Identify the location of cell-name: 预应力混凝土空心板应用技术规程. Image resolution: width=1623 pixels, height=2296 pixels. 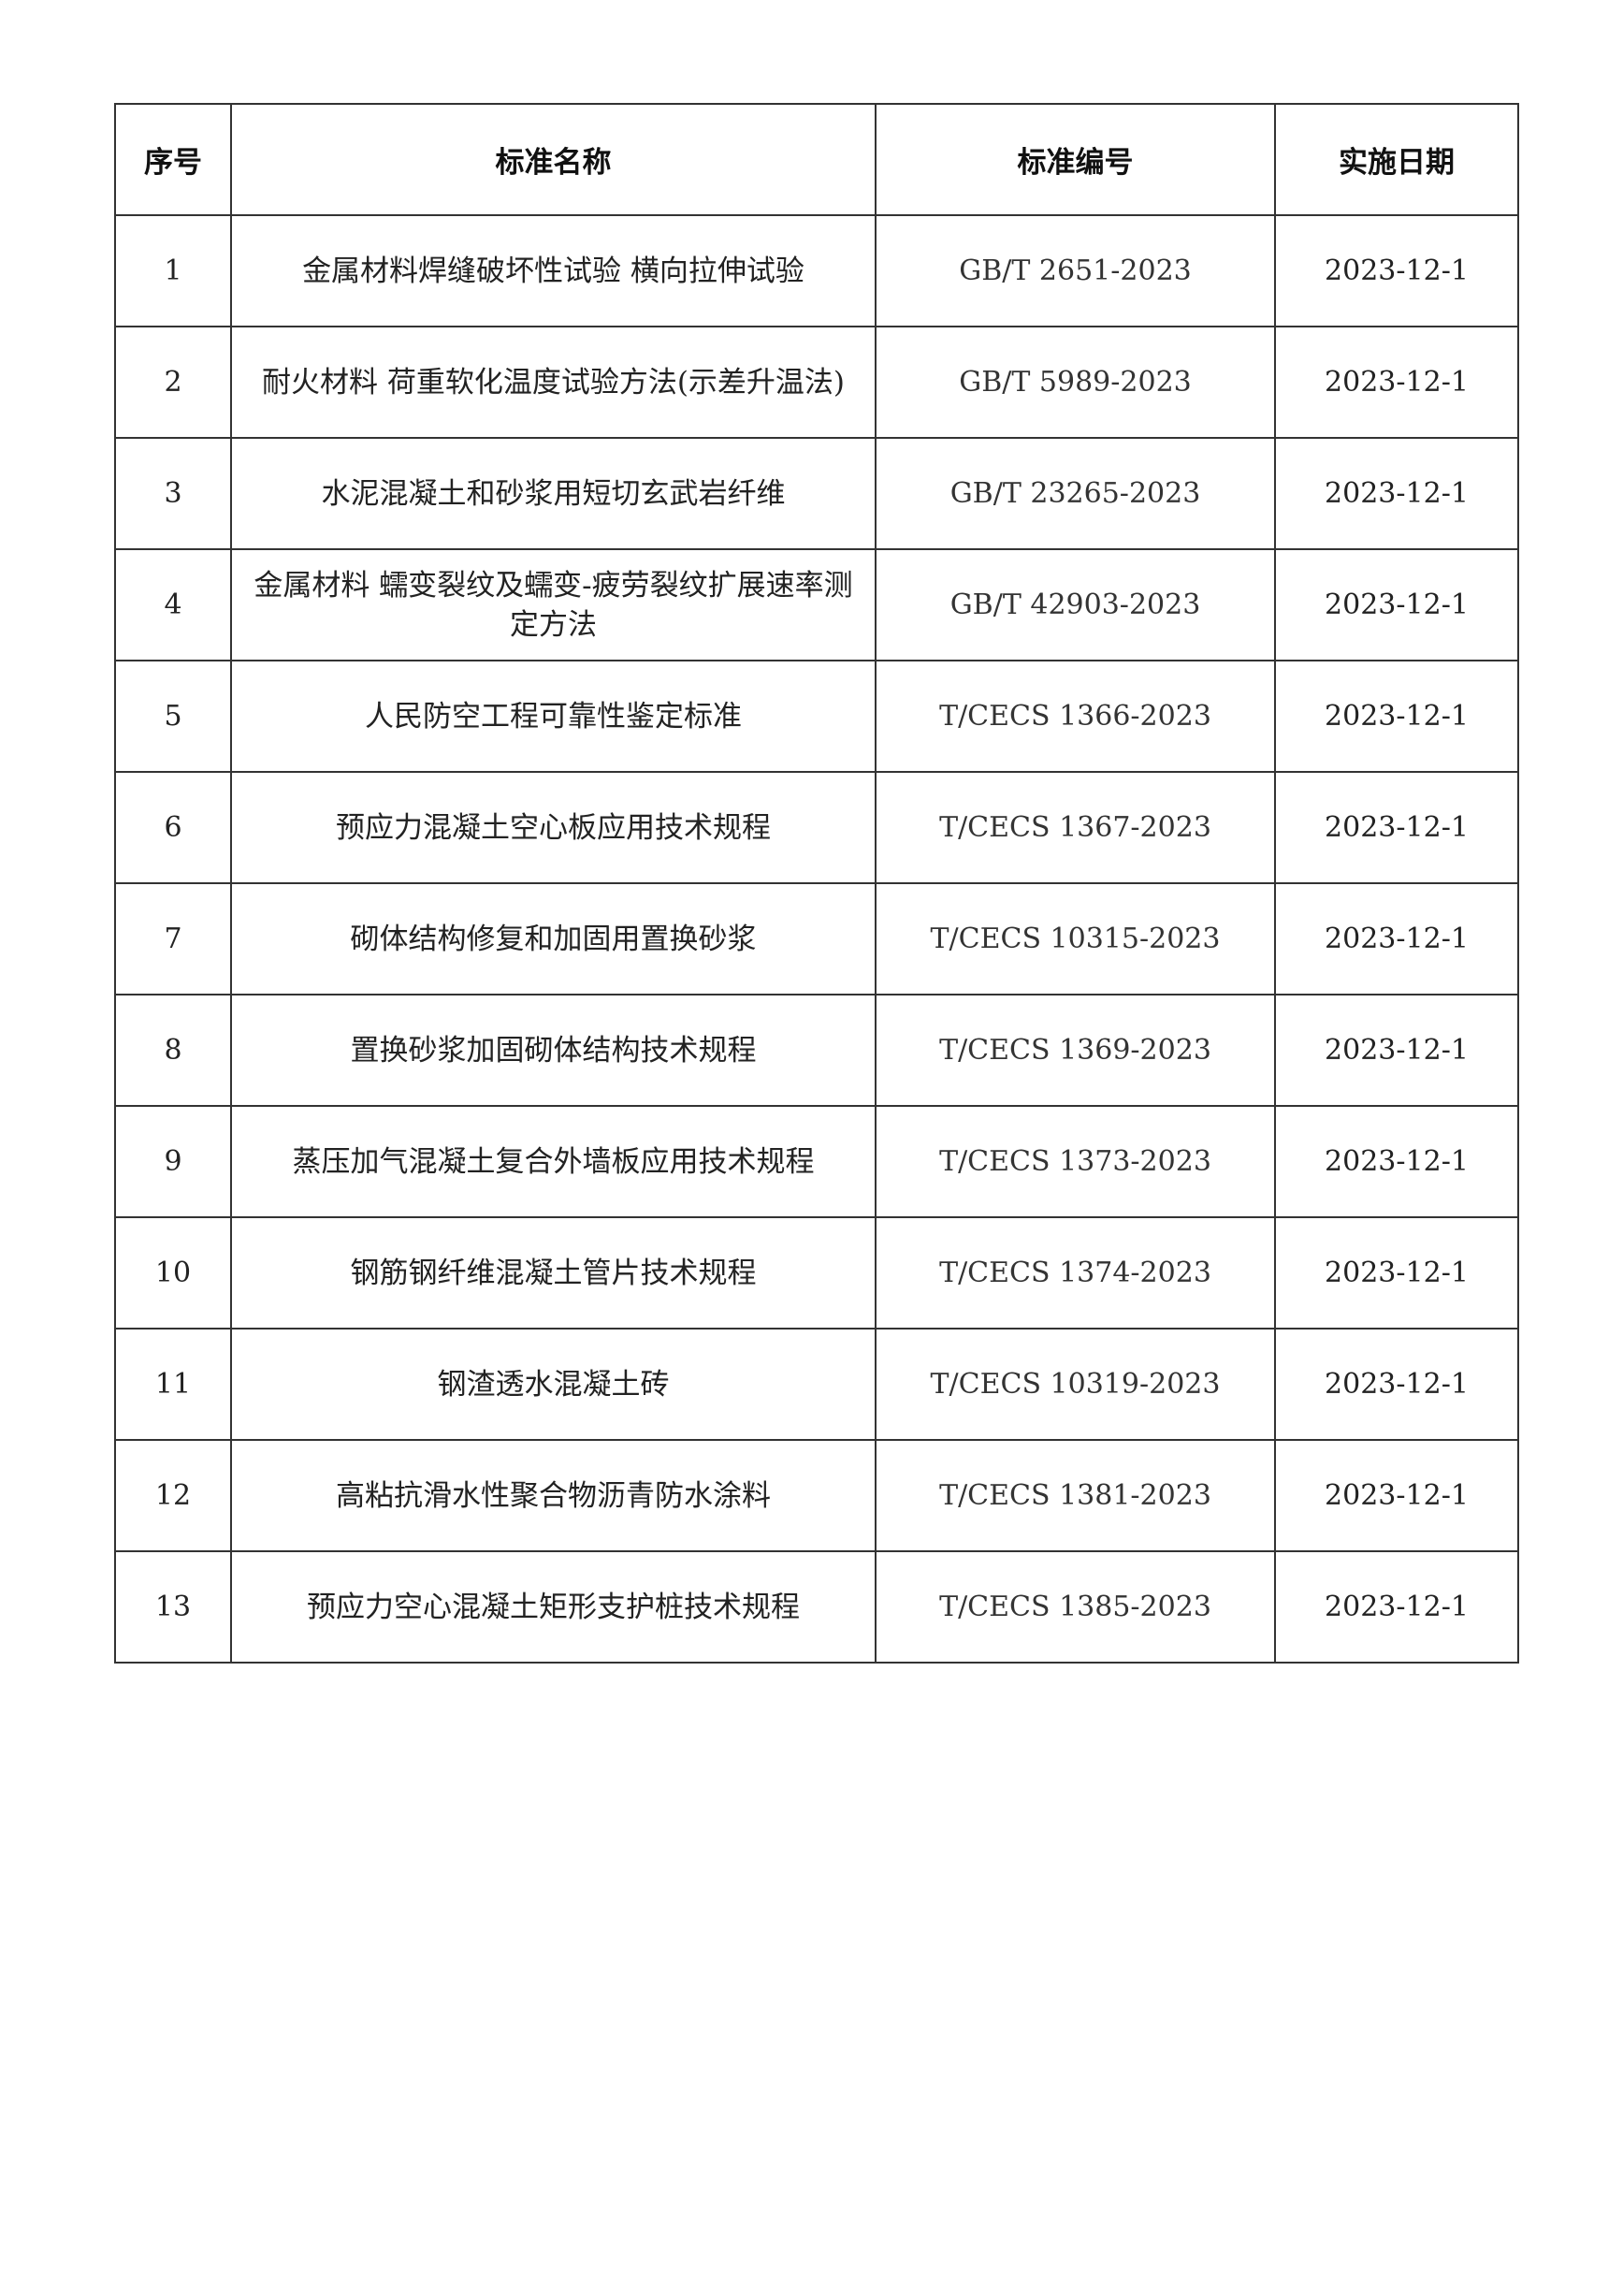
(553, 827).